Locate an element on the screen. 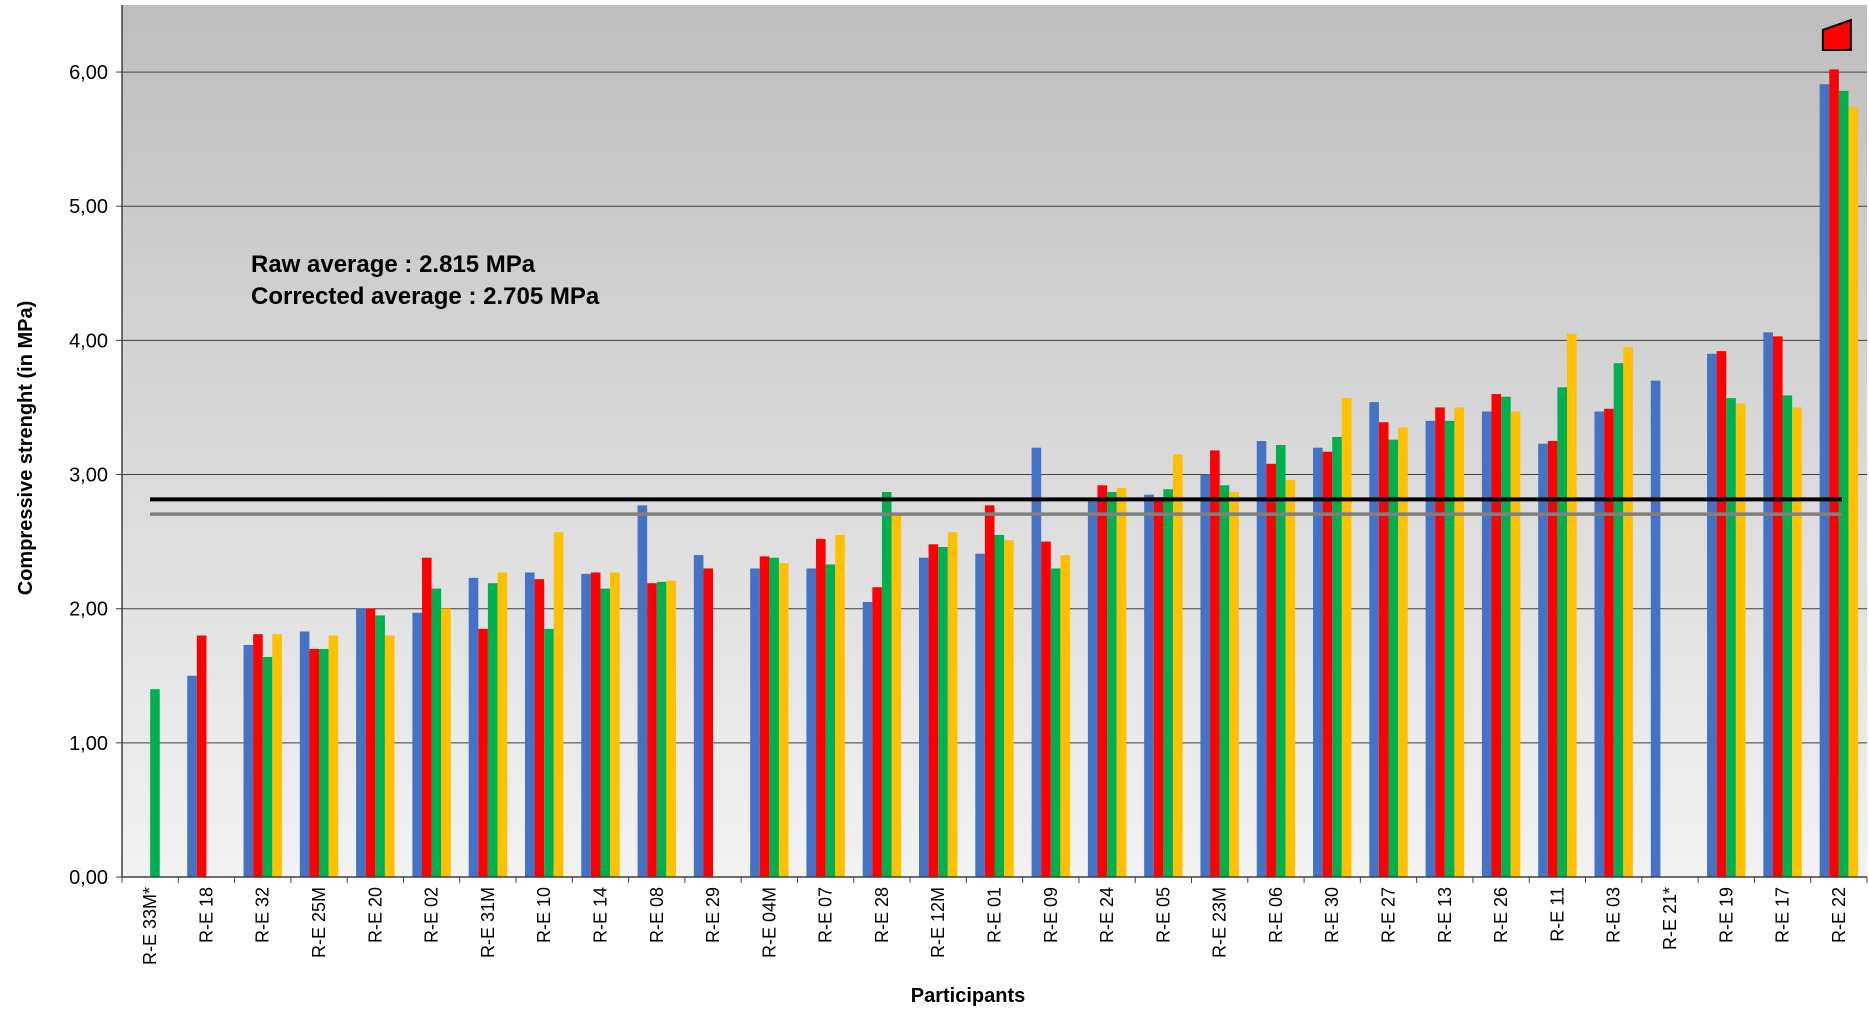 This screenshot has width=1869, height=1014. off-scale-marker is located at coordinates (1836, 34).